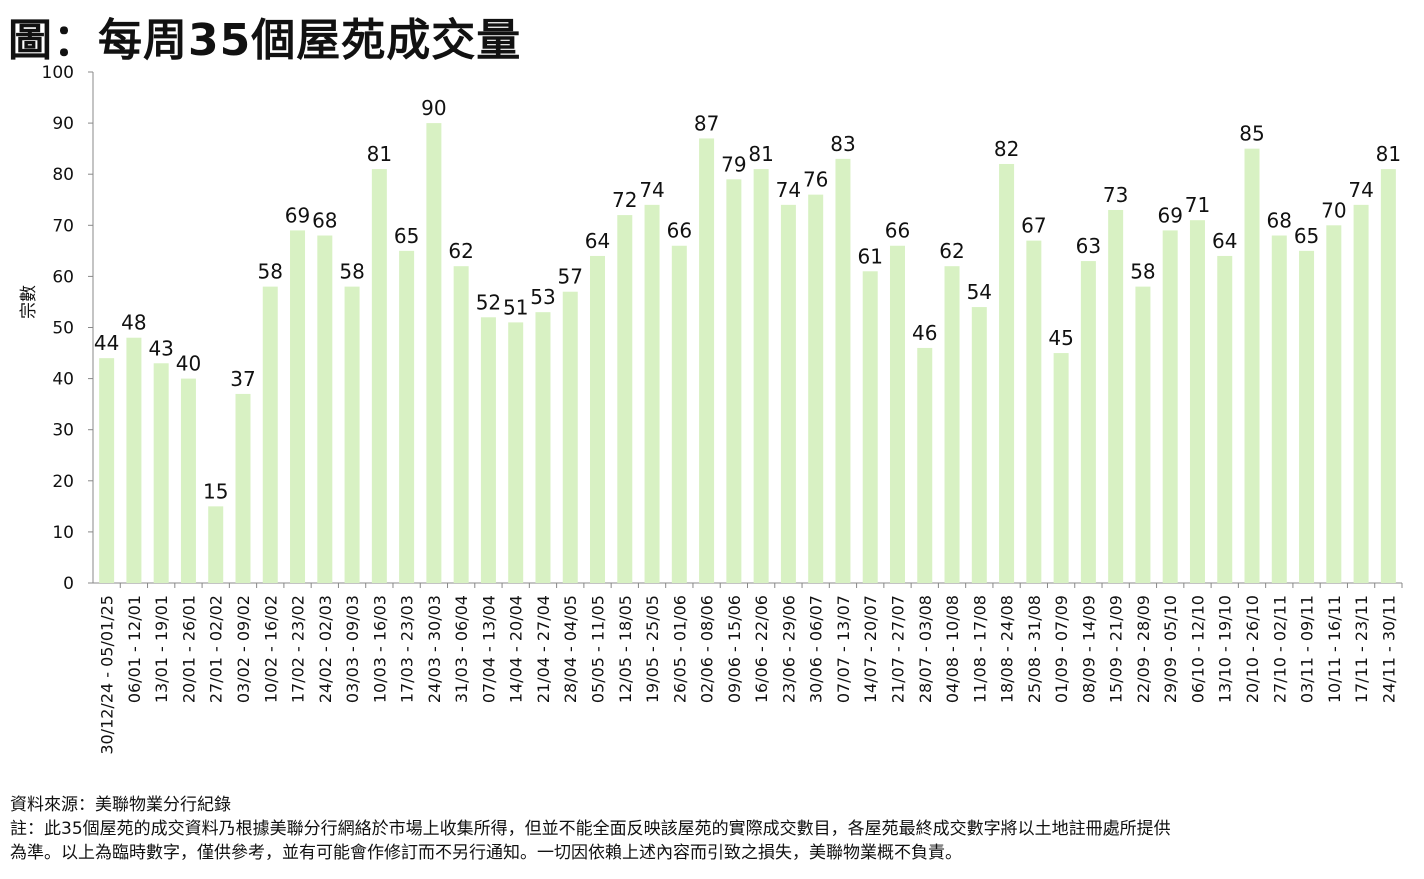  Describe the element at coordinates (870, 649) in the screenshot. I see `x-tick-label: 14/07 - 20/07` at that location.